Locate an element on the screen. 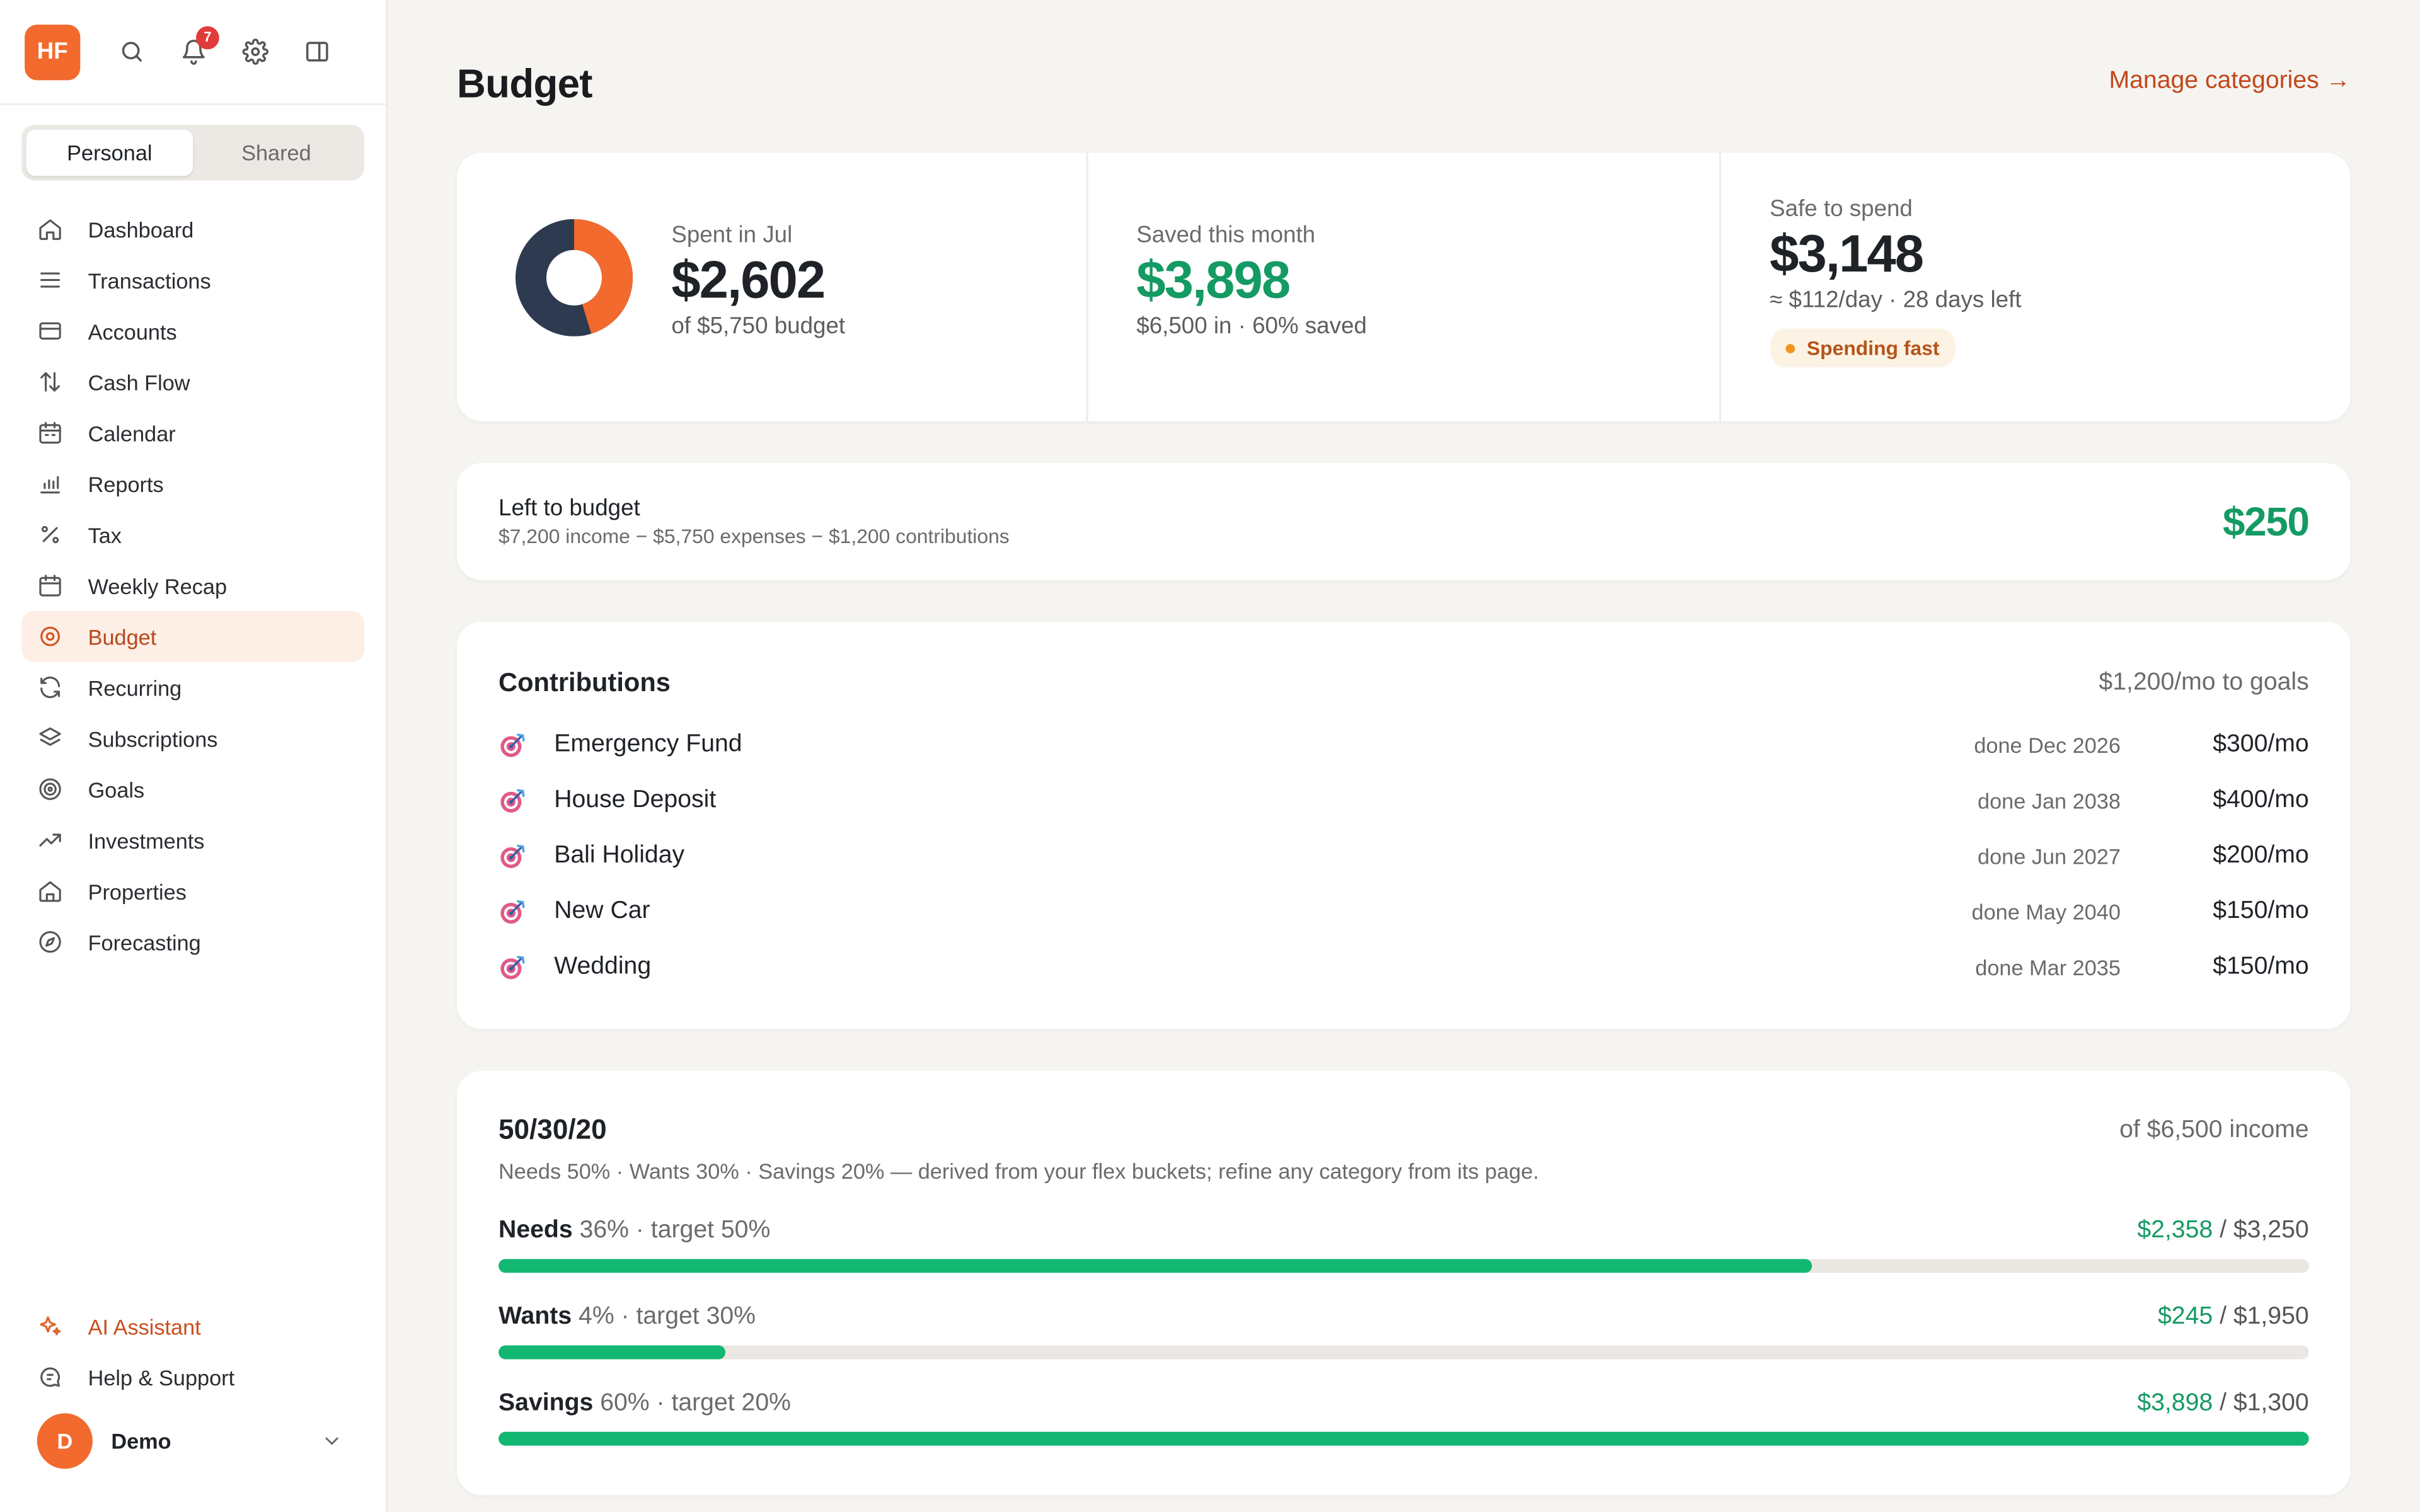  sidebar-item-goals: Goals is located at coordinates (192, 789).